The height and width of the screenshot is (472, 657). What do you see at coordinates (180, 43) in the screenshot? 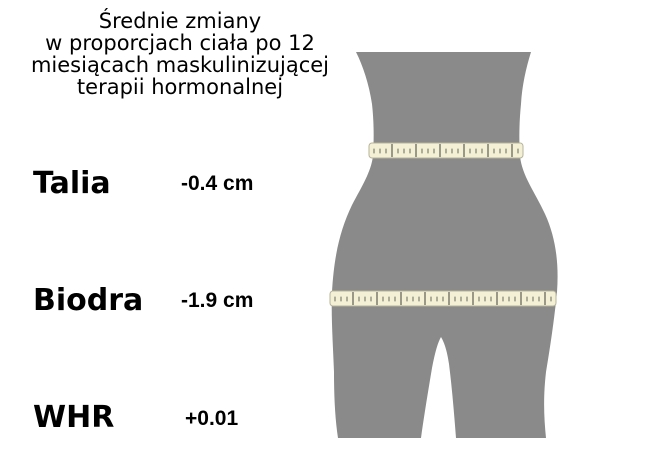
I see `title-line-2: w proporcjach ciała po 12` at bounding box center [180, 43].